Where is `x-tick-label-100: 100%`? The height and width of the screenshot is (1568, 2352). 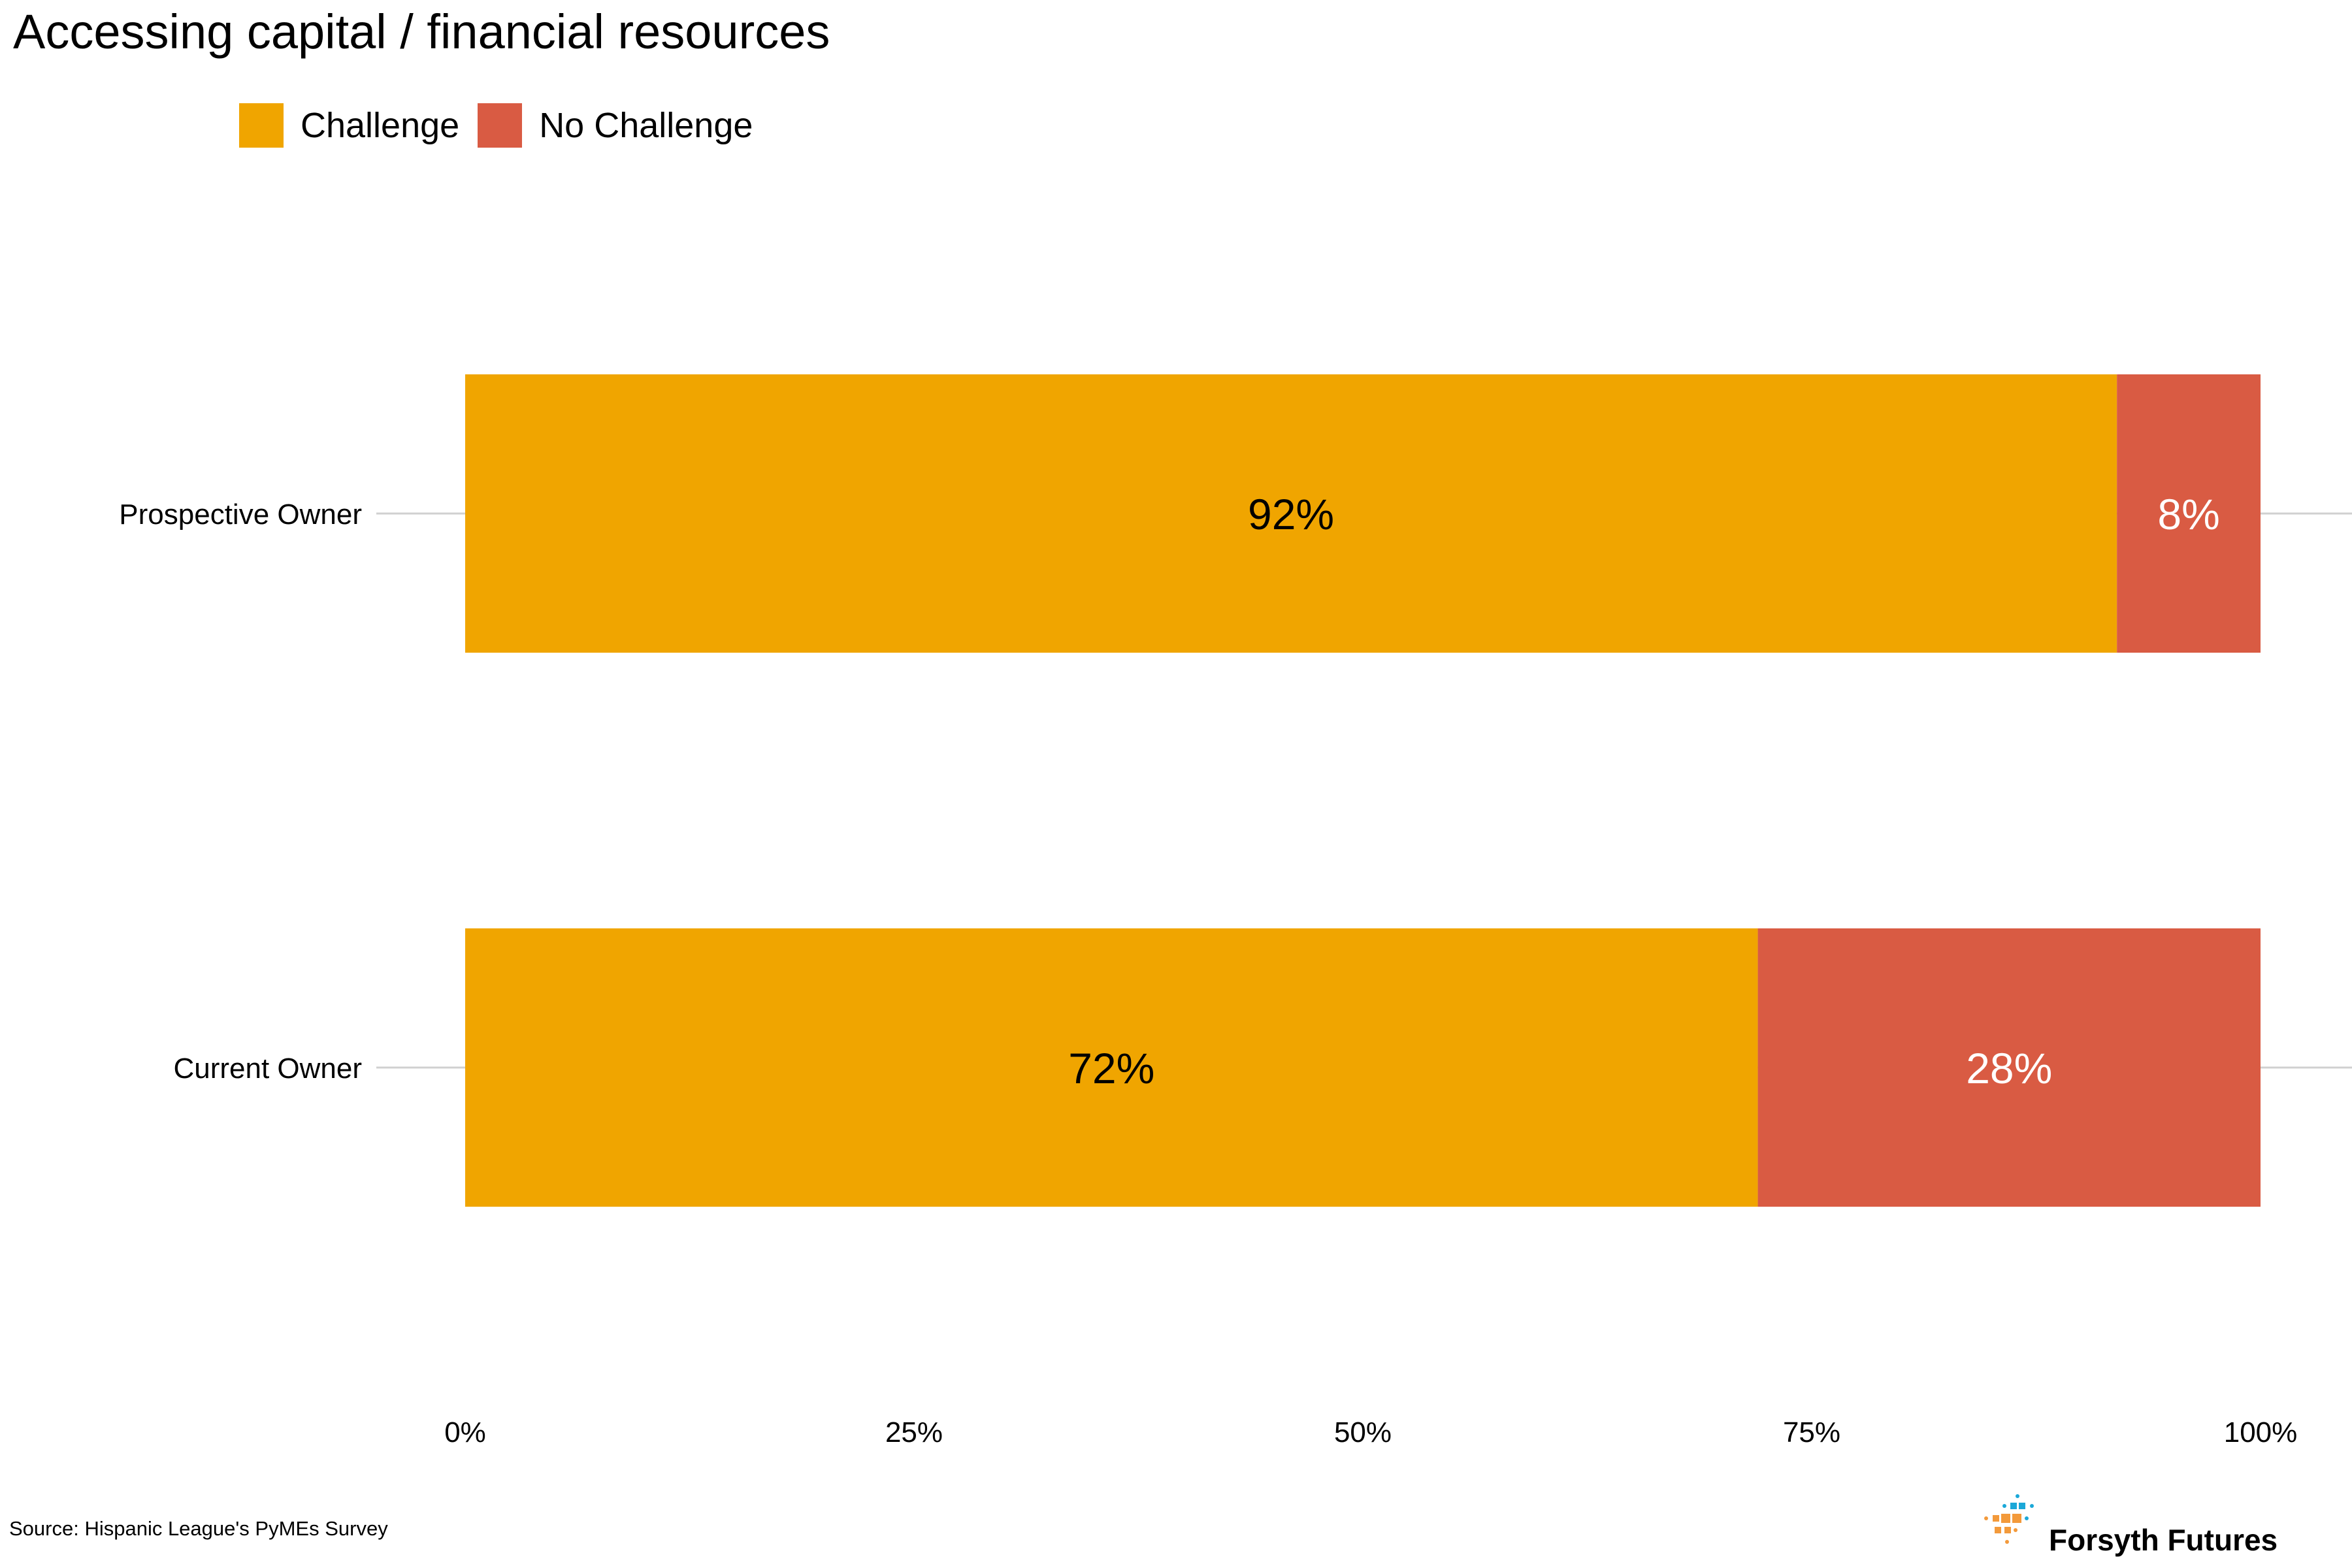
x-tick-label-100: 100% is located at coordinates (2261, 1432).